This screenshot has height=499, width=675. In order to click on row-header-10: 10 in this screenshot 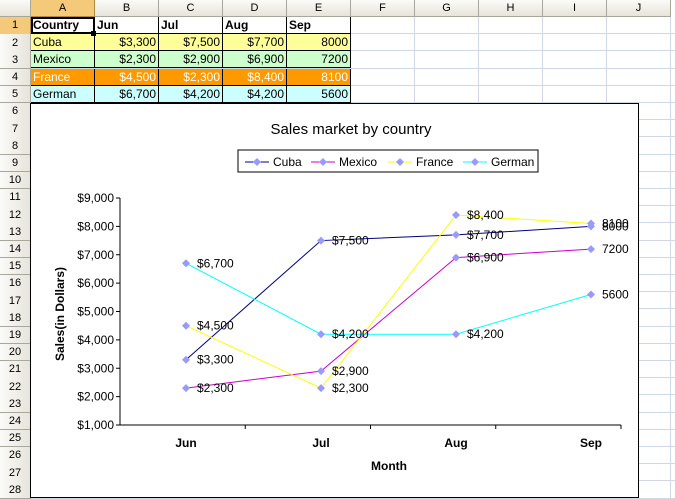, I will do `click(15, 180)`.